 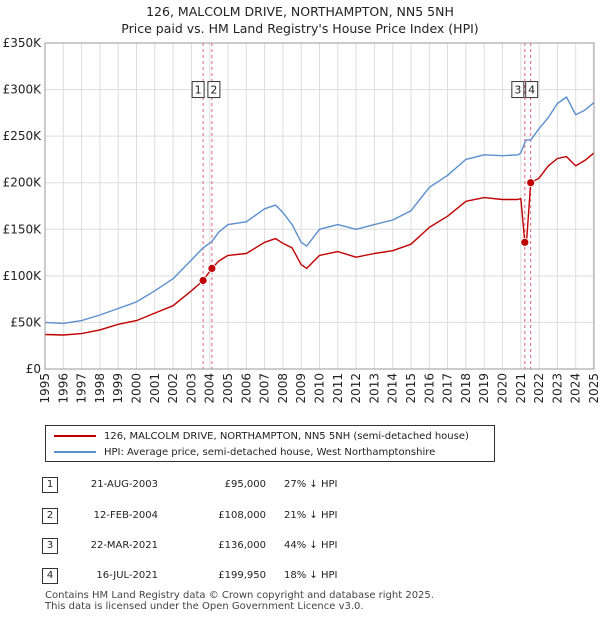 What do you see at coordinates (301, 388) in the screenshot?
I see `x-tick-label: 2009` at bounding box center [301, 388].